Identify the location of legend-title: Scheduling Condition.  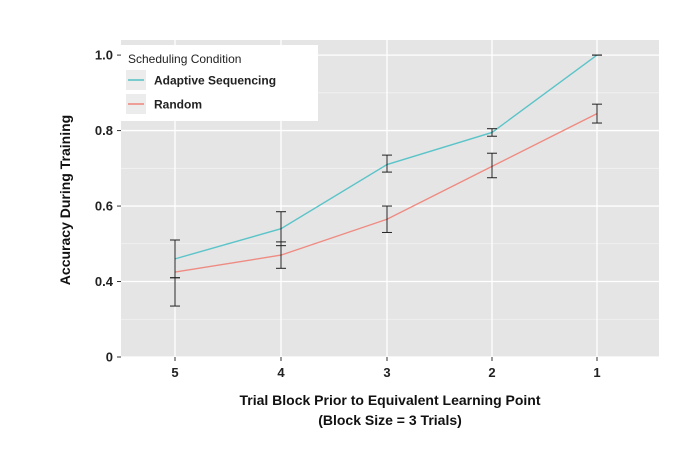
(184, 59).